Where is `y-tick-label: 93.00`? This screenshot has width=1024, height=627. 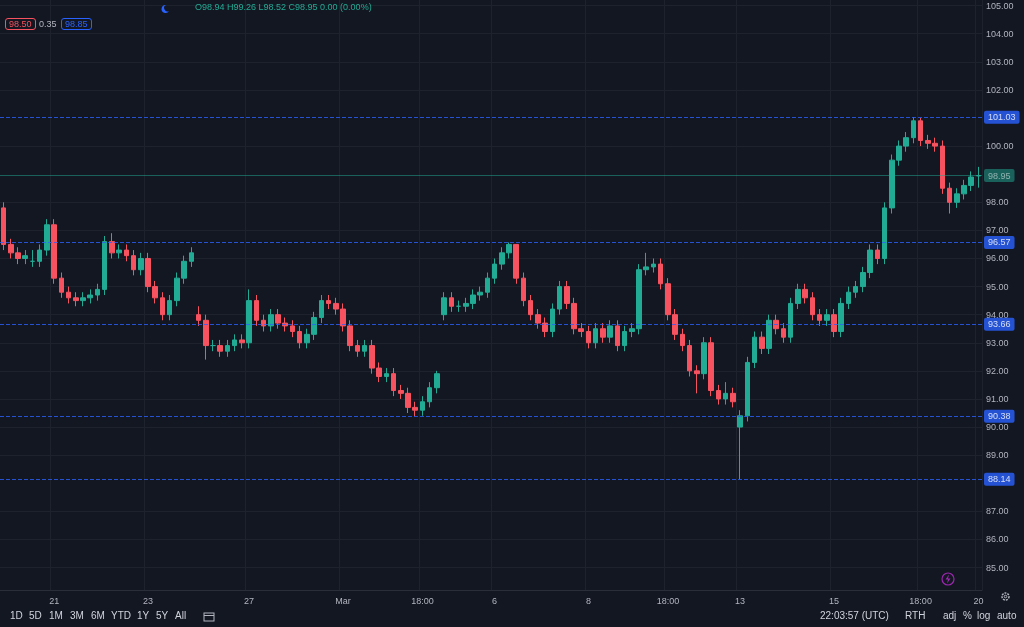 y-tick-label: 93.00 is located at coordinates (997, 342).